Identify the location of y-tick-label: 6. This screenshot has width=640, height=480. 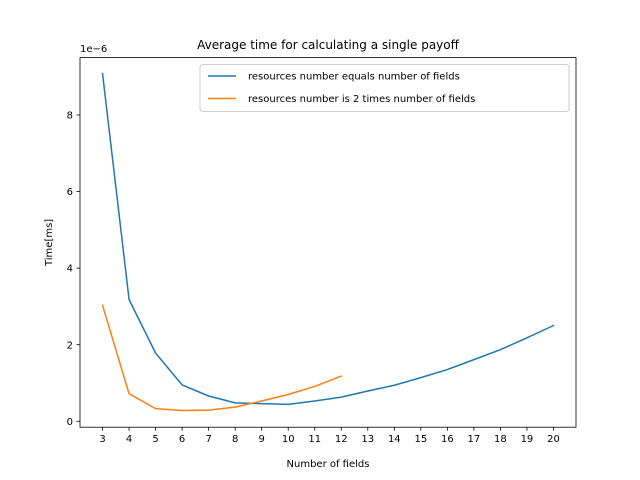
(70, 192).